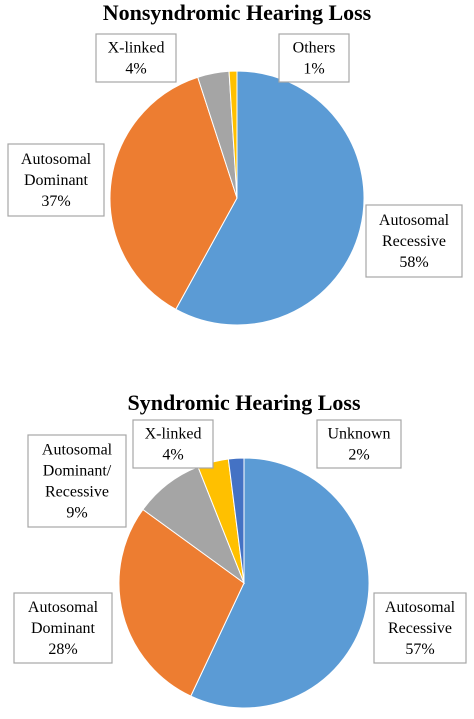 This screenshot has width=474, height=719. I want to click on data-label-autosomal-dominant-recessive-line-3: 9%, so click(76, 513).